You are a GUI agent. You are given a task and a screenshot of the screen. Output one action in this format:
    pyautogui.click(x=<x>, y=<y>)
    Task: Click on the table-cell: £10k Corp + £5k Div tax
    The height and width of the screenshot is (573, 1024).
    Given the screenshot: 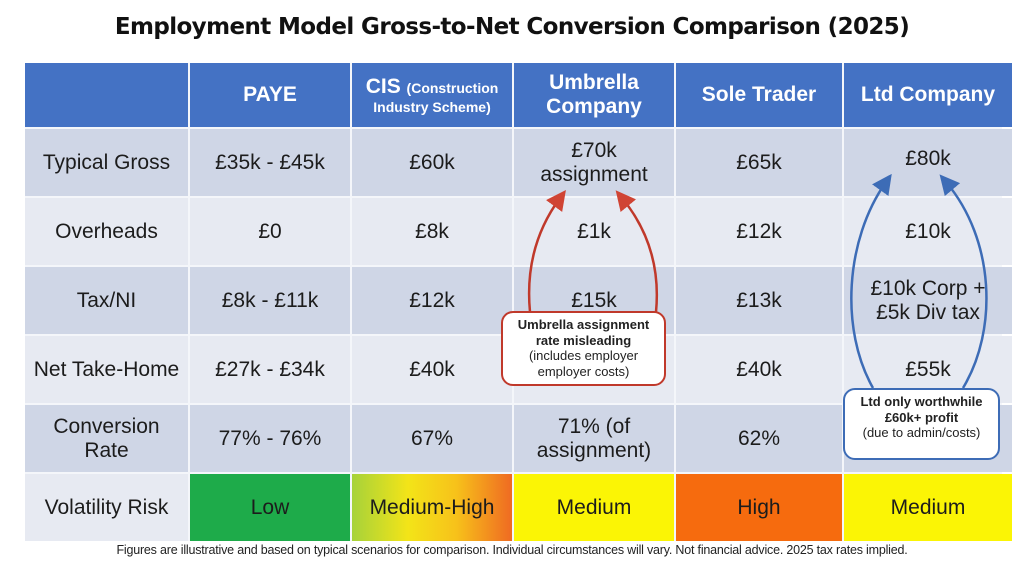 What is the action you would take?
    pyautogui.click(x=928, y=300)
    